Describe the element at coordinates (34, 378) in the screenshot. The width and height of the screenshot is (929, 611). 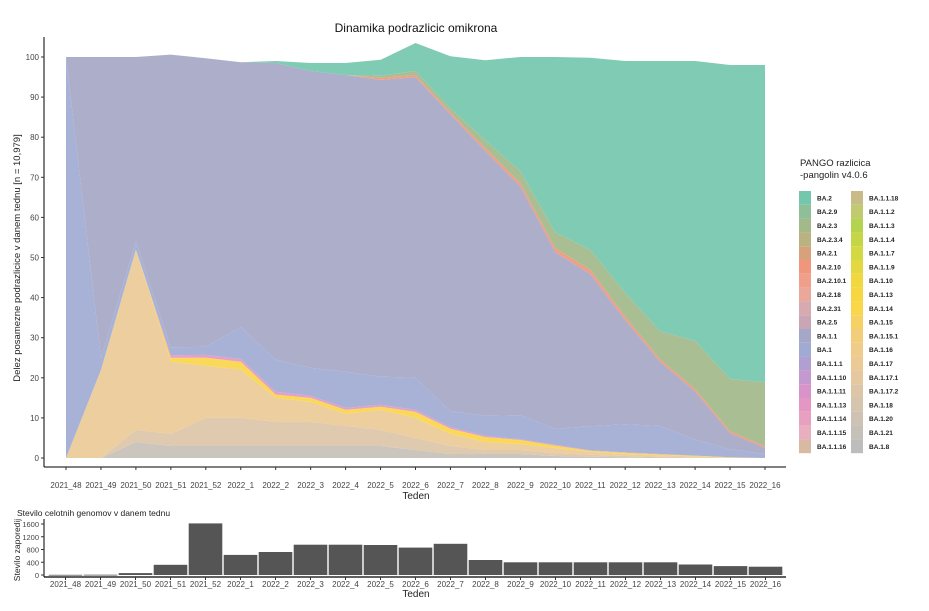
I see `main-y-tick-label: 20` at that location.